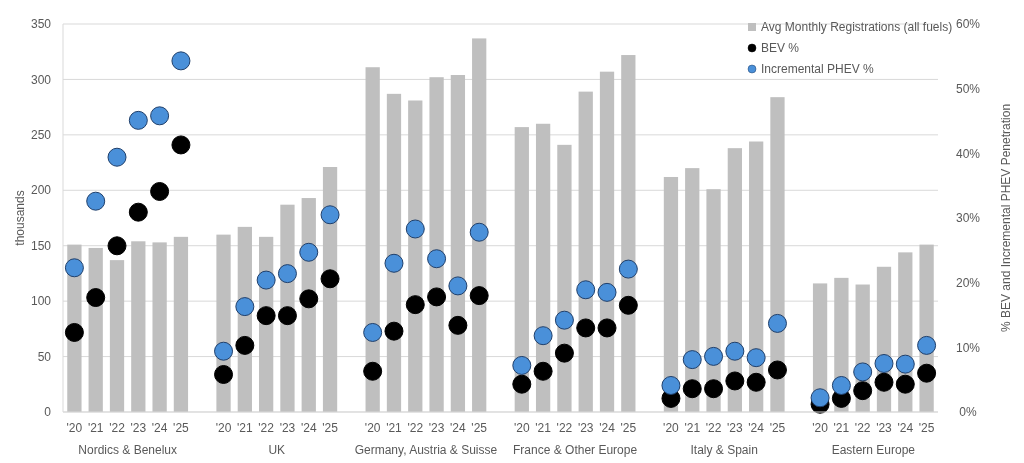  What do you see at coordinates (426, 450) in the screenshot?
I see `text: Germany, Austria & Suisse` at bounding box center [426, 450].